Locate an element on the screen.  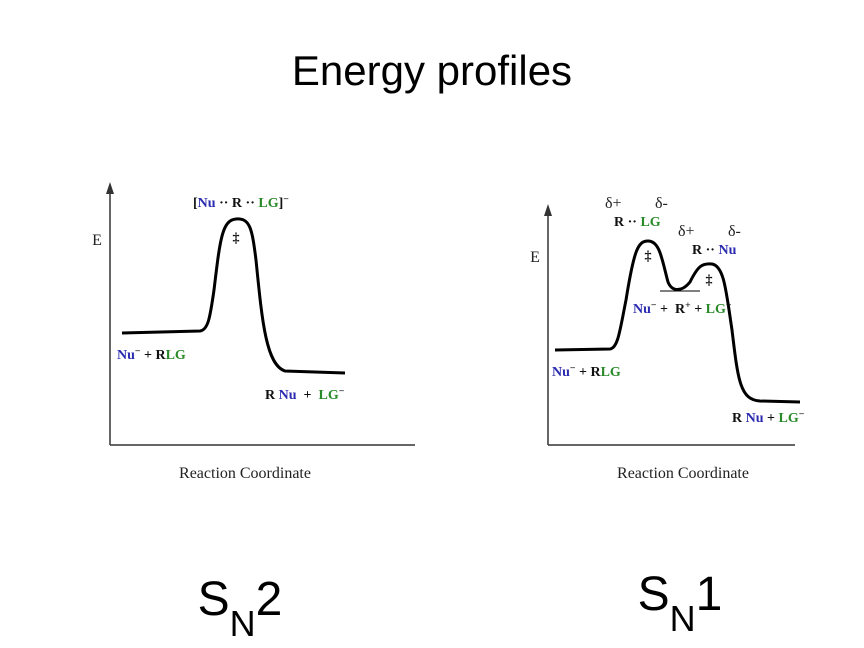
caption: SN1 is located at coordinates (680, 603).